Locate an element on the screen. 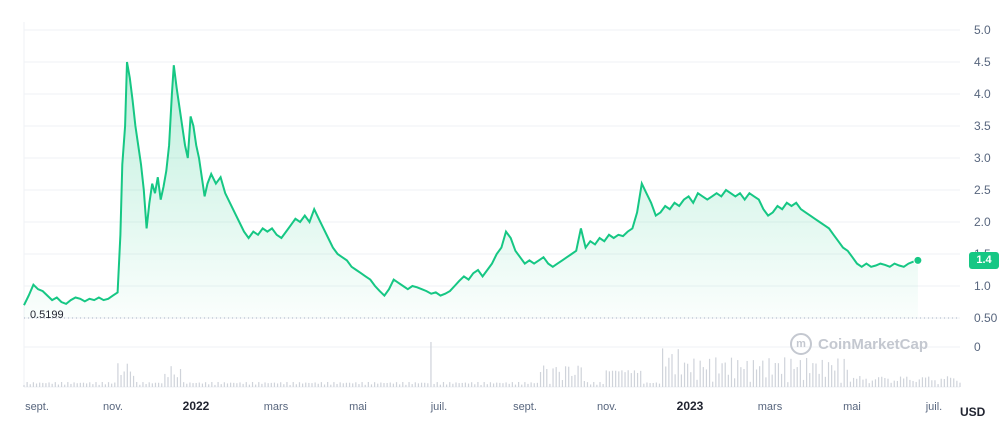 The image size is (1008, 426). current-price-badge: 1.4 is located at coordinates (984, 260).